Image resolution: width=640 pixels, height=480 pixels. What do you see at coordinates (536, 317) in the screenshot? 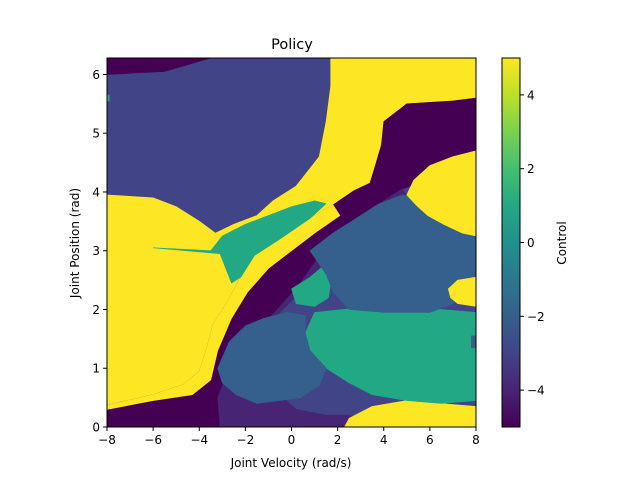
I see `colorbar-tick-label: −2` at bounding box center [536, 317].